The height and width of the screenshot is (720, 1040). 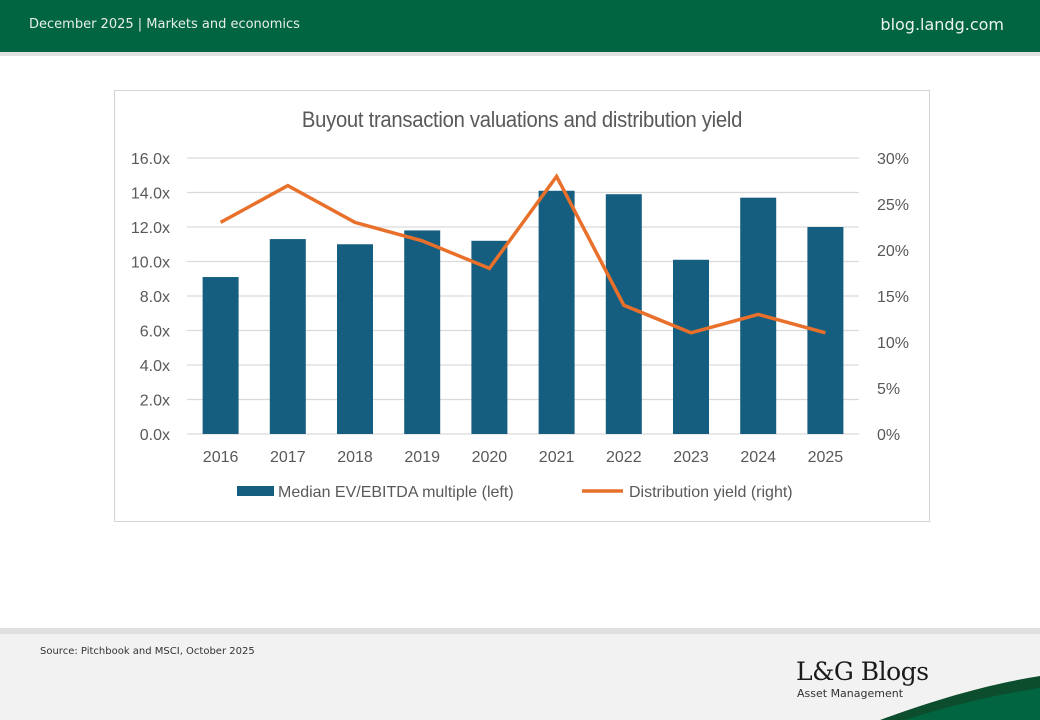 What do you see at coordinates (520, 54) in the screenshot?
I see `header-divider` at bounding box center [520, 54].